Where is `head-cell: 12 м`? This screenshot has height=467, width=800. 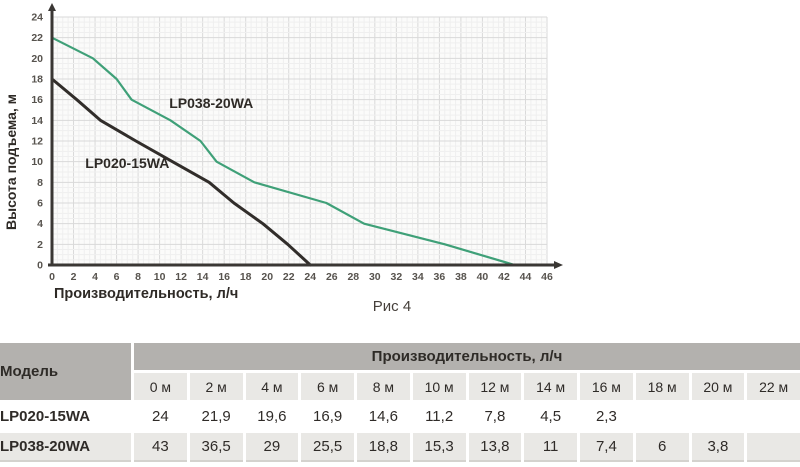 head-cell: 12 м is located at coordinates (495, 386).